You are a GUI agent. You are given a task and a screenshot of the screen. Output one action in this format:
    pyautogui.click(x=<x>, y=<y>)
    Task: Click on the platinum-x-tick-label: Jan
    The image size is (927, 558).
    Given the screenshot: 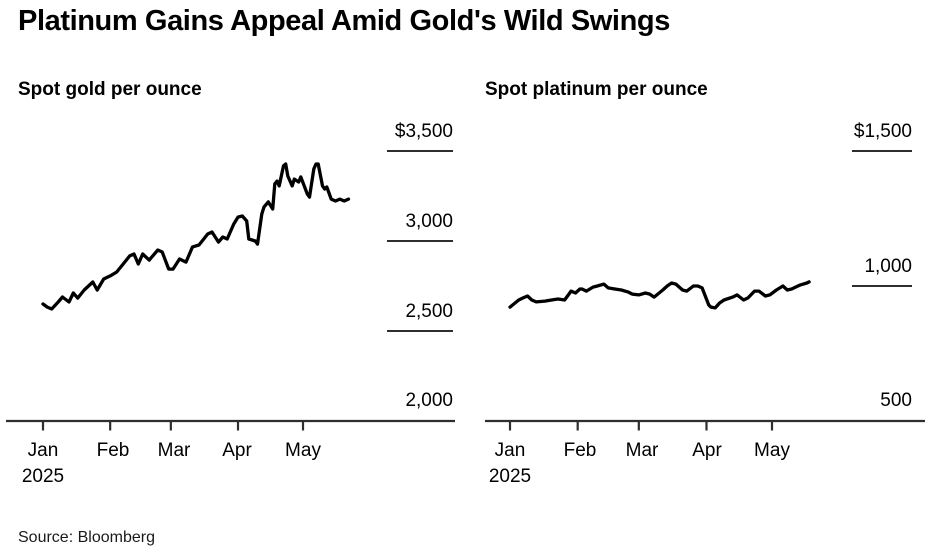 What is the action you would take?
    pyautogui.click(x=510, y=450)
    